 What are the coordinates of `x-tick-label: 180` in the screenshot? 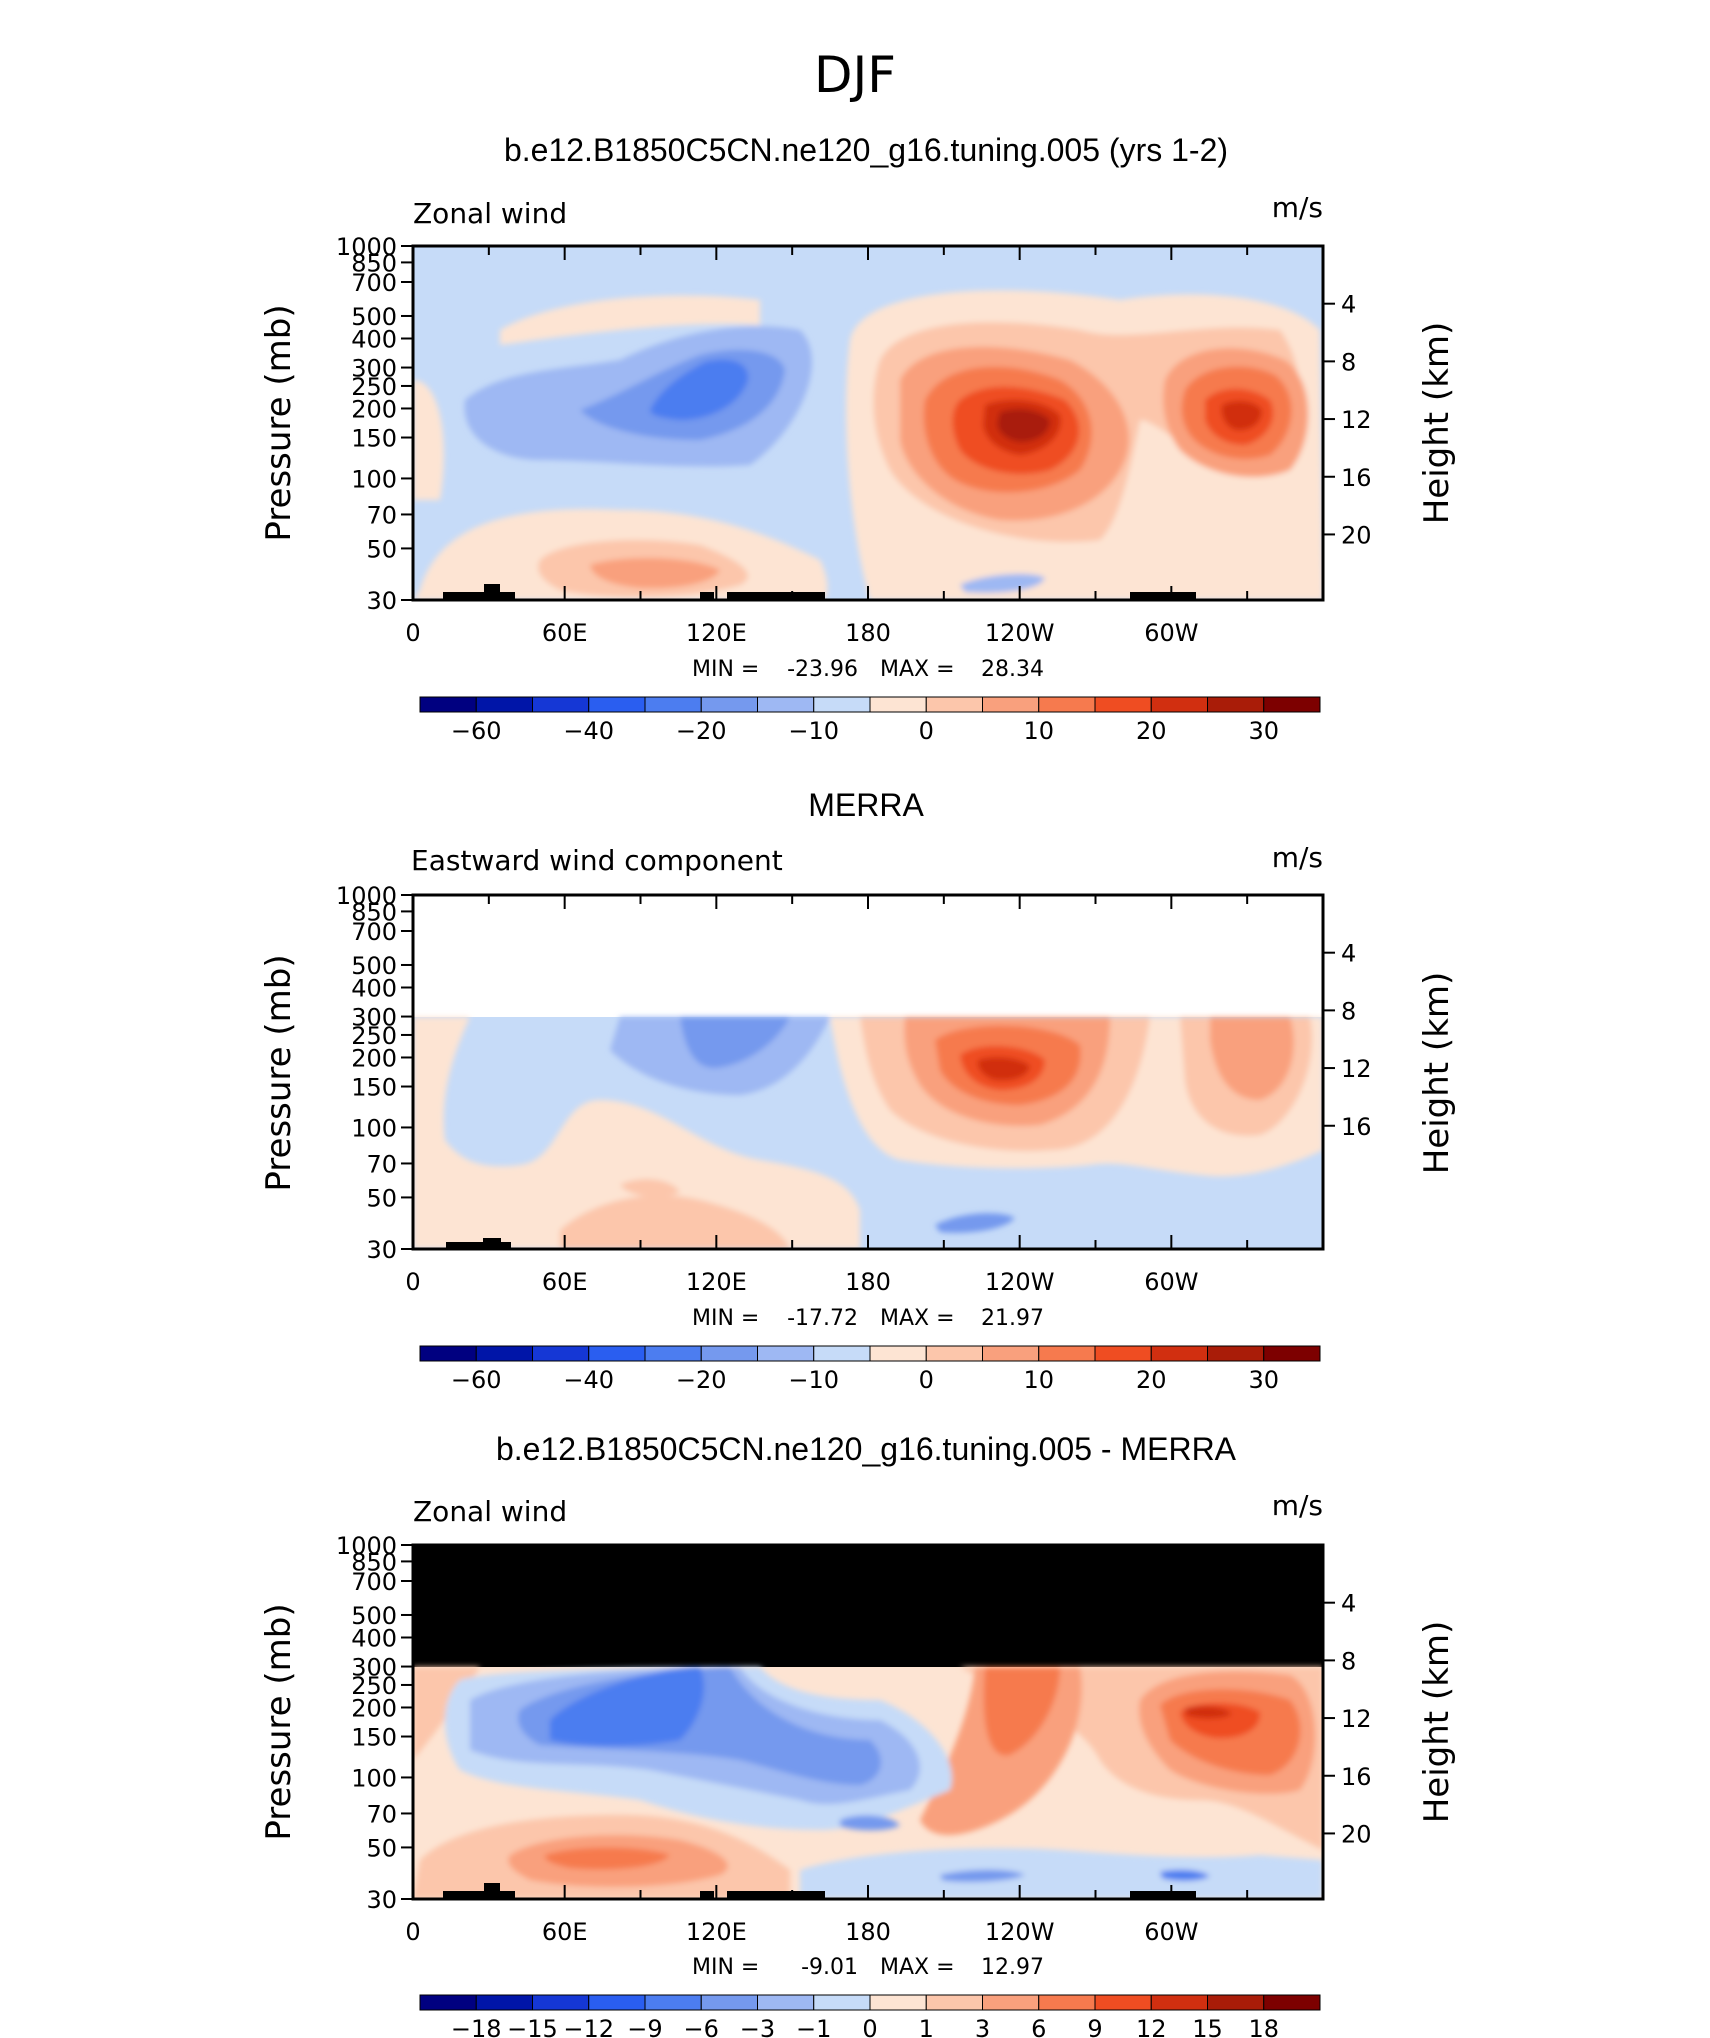 It's located at (868, 1932).